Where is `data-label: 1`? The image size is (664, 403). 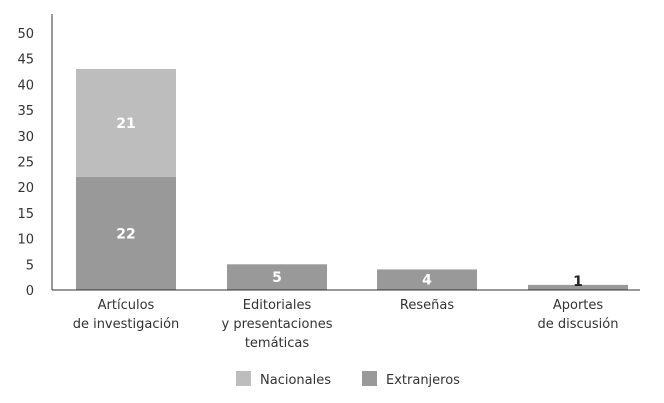
data-label: 1 is located at coordinates (578, 282).